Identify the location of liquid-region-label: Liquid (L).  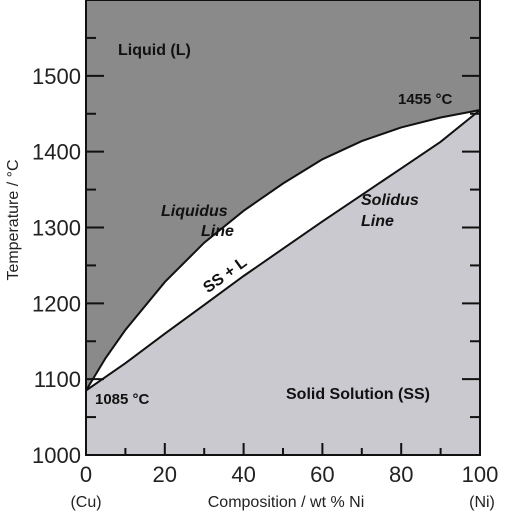
(154, 50).